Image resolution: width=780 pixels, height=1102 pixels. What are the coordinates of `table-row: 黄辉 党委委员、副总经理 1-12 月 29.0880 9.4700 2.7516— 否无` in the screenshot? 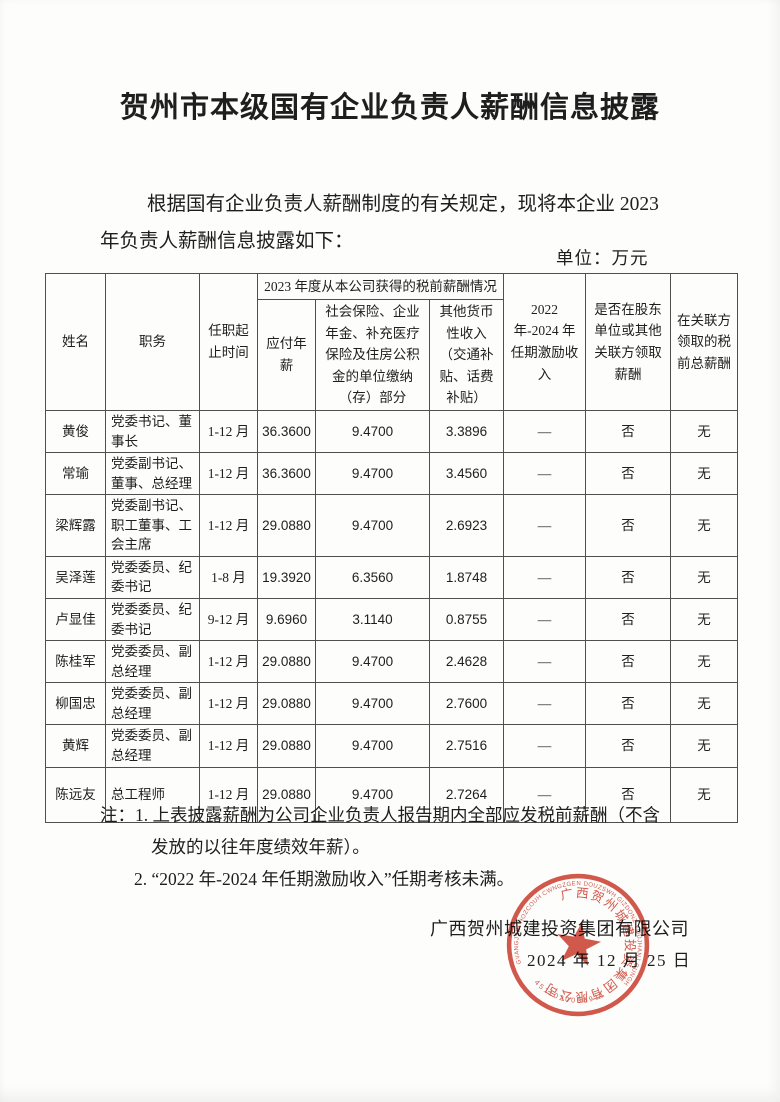 It's located at (392, 746).